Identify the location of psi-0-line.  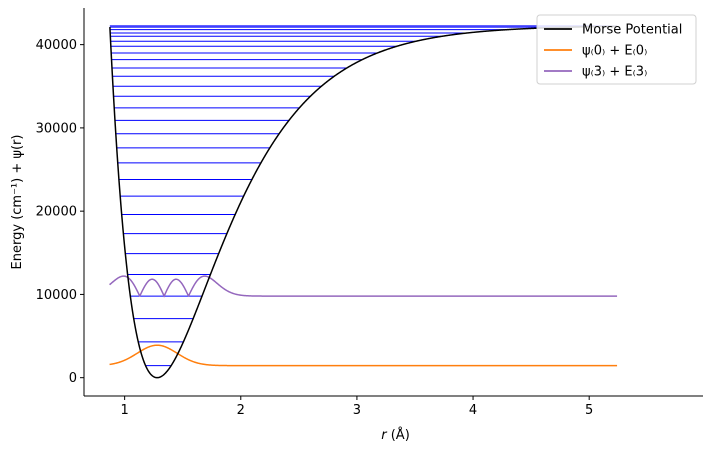
(363, 355).